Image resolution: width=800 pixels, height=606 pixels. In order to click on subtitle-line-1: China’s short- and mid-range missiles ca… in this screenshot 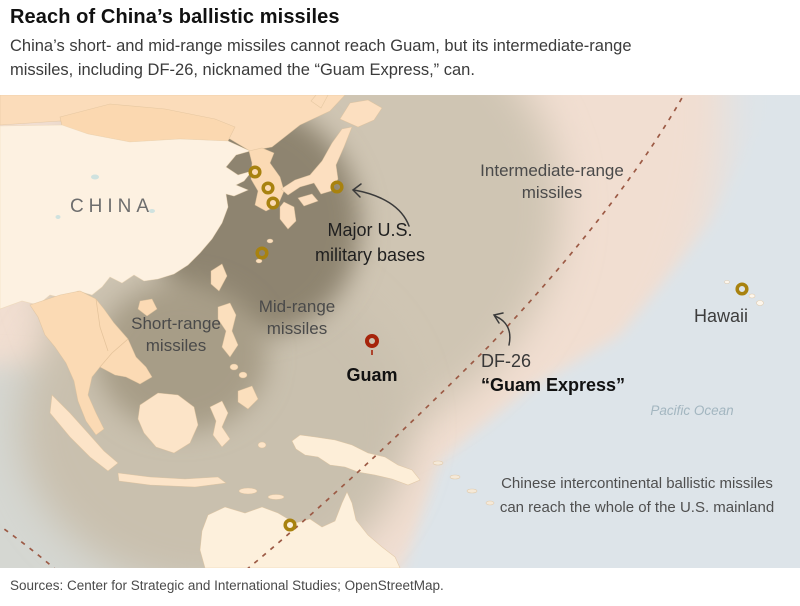, I will do `click(321, 46)`.